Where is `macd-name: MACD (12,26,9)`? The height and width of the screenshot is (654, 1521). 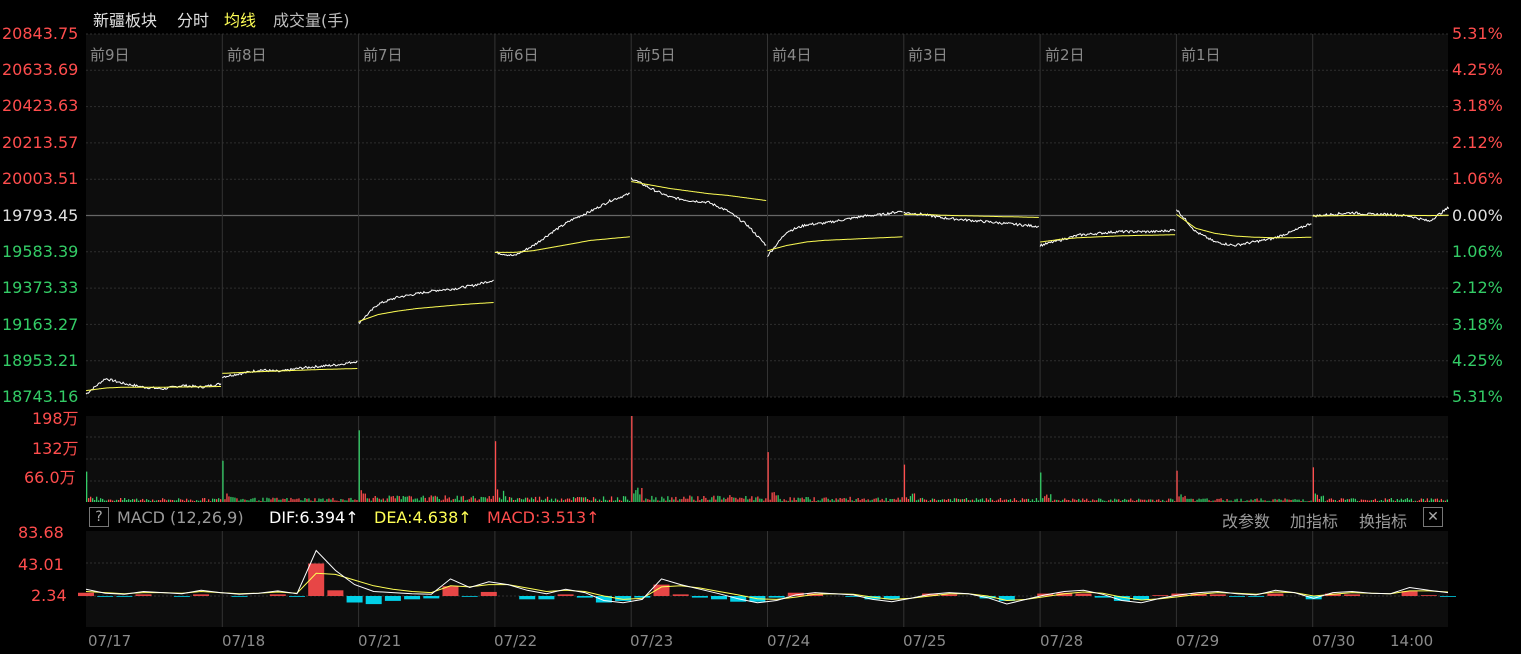 macd-name: MACD (12,26,9) is located at coordinates (180, 517).